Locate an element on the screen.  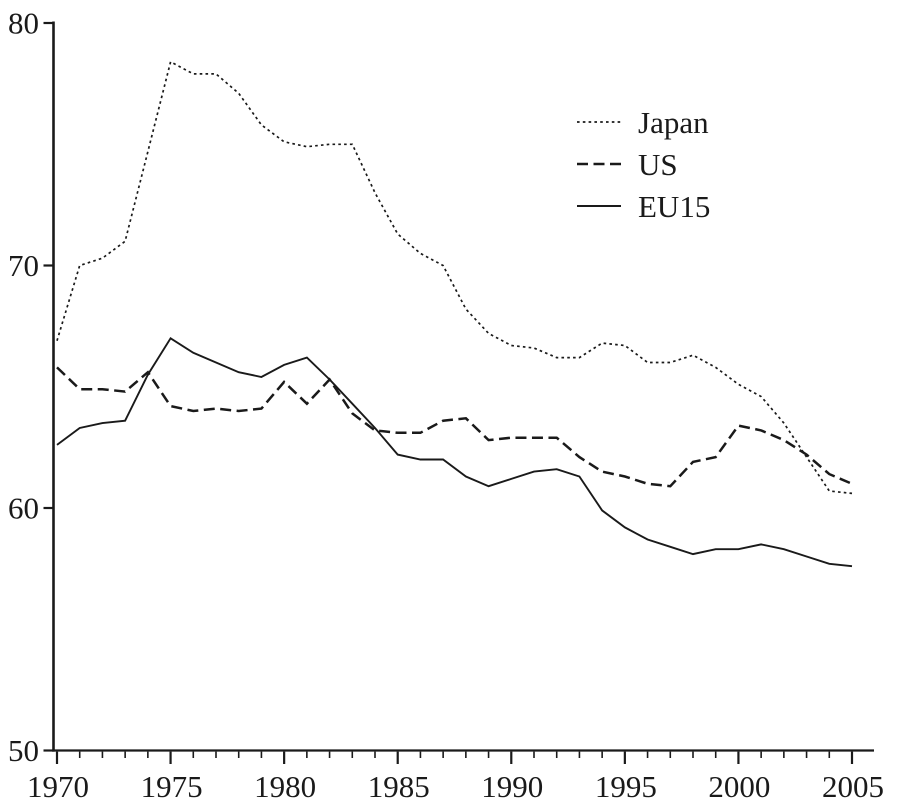
x-tick-label-1995: 1995 is located at coordinates (626, 786).